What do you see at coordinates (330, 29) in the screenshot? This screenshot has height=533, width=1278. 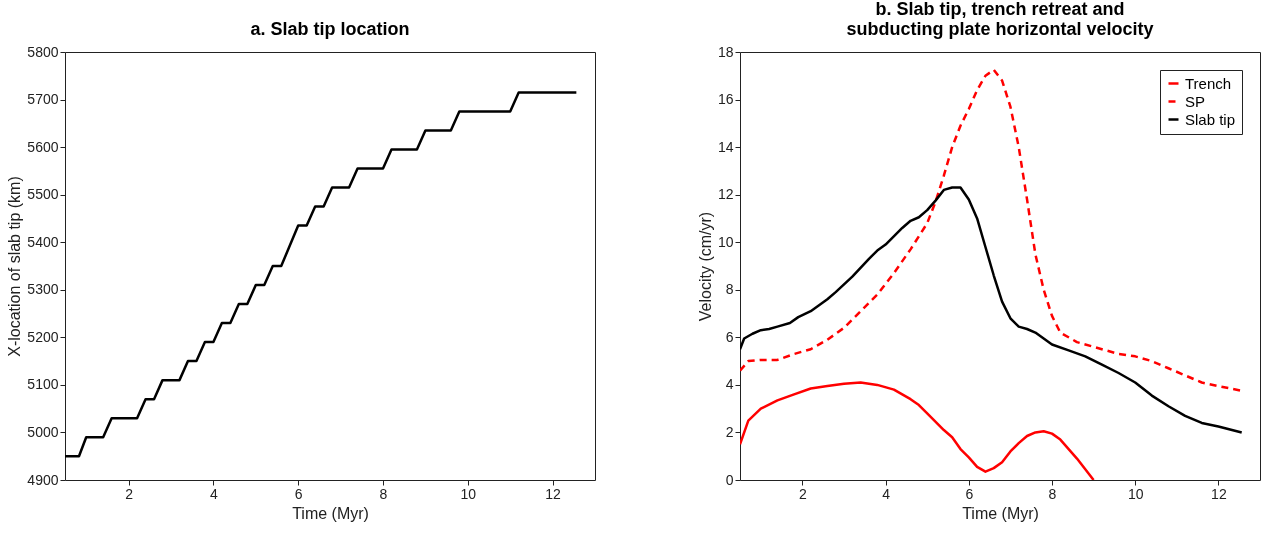 I see `chart-title: a. Slab tip location` at bounding box center [330, 29].